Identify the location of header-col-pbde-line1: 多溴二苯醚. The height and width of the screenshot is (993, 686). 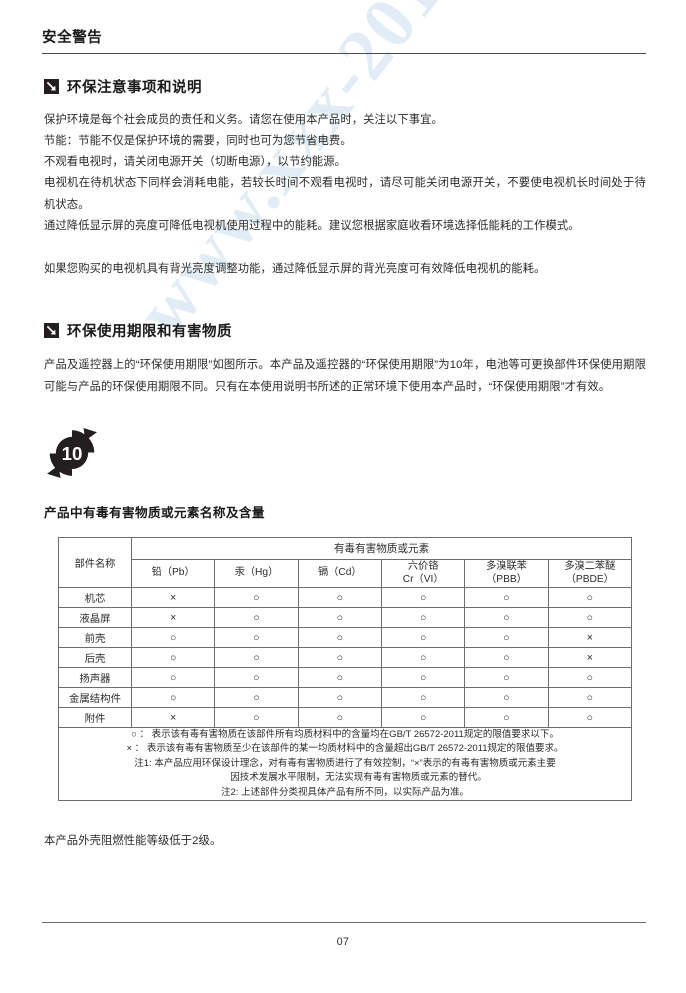
(590, 566).